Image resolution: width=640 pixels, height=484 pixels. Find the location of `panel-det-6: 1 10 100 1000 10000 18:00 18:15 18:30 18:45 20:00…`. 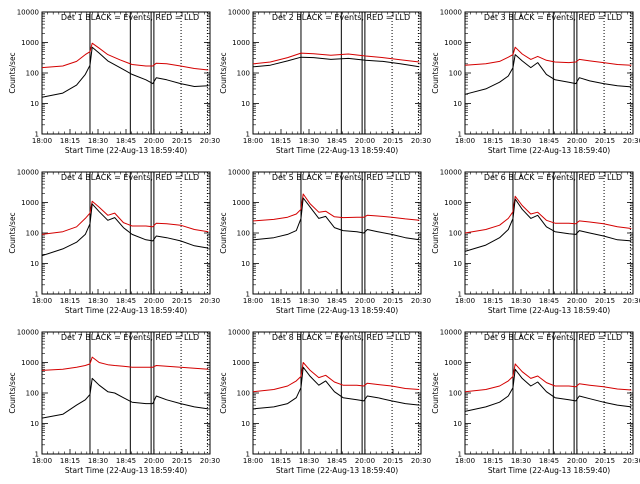

panel-det-6: 1 10 100 1000 10000 18:00 18:15 18:30 18:45 20:00… is located at coordinates (535, 242).